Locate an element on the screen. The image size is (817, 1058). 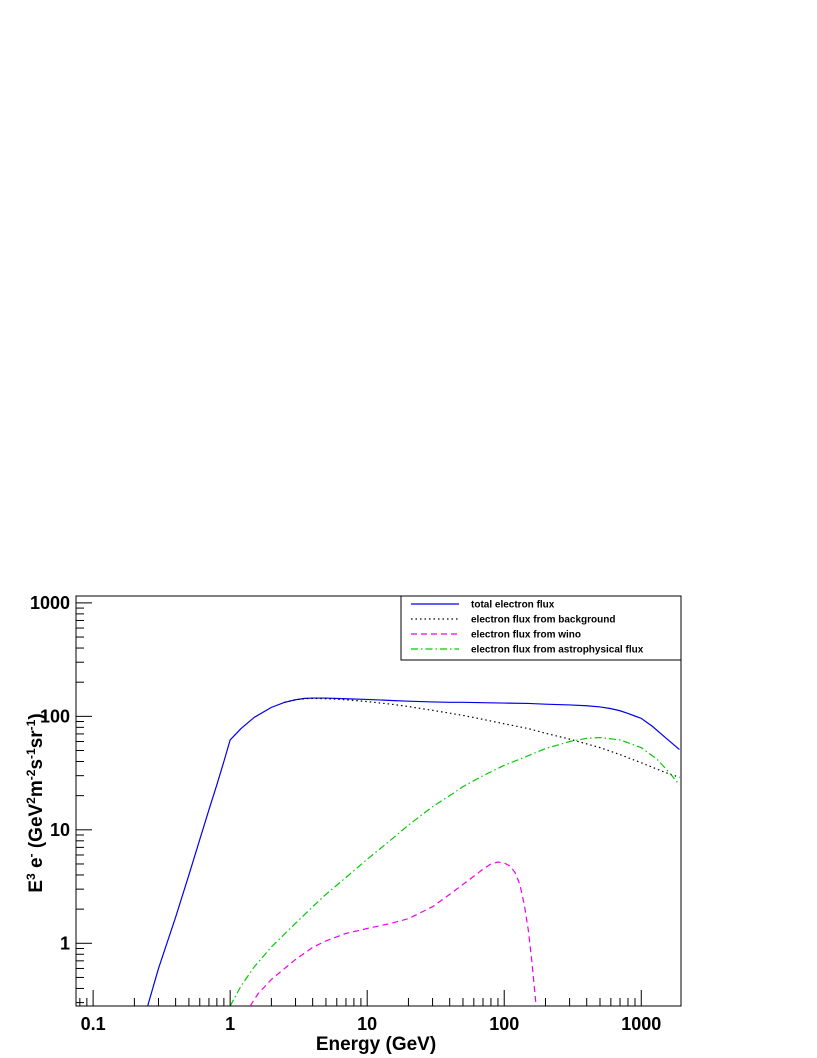
x-tick-label: 1 is located at coordinates (230, 1024).